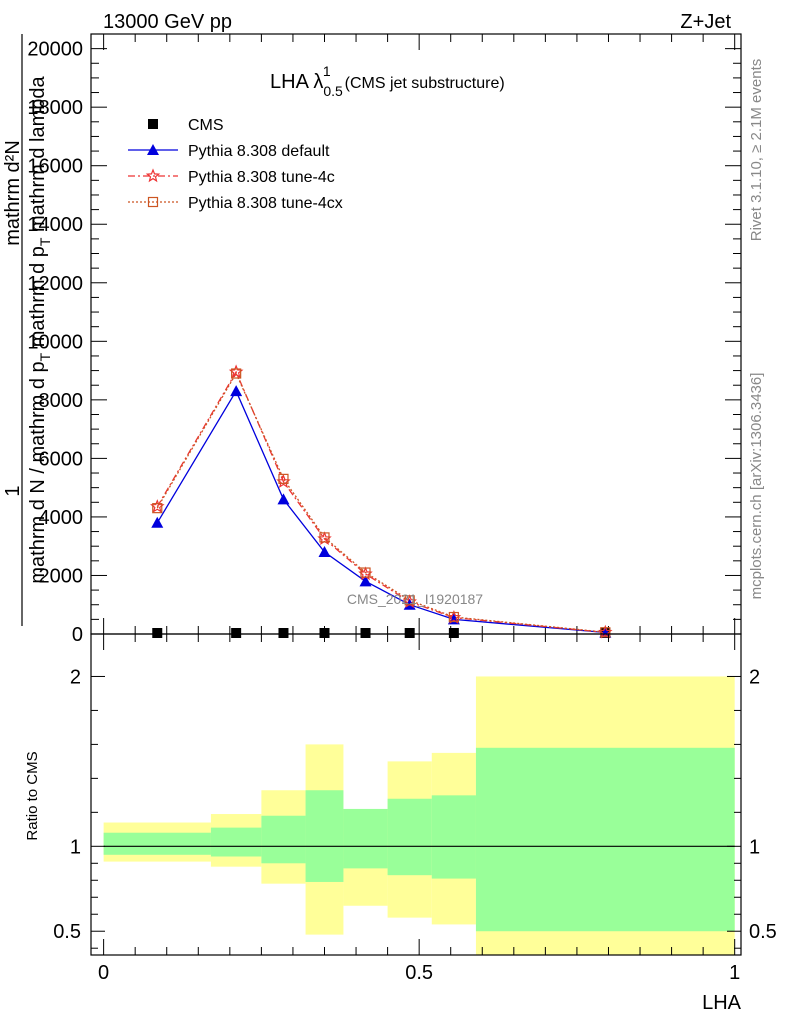  I want to click on main-y-tick-label: 18000, so click(55, 108).